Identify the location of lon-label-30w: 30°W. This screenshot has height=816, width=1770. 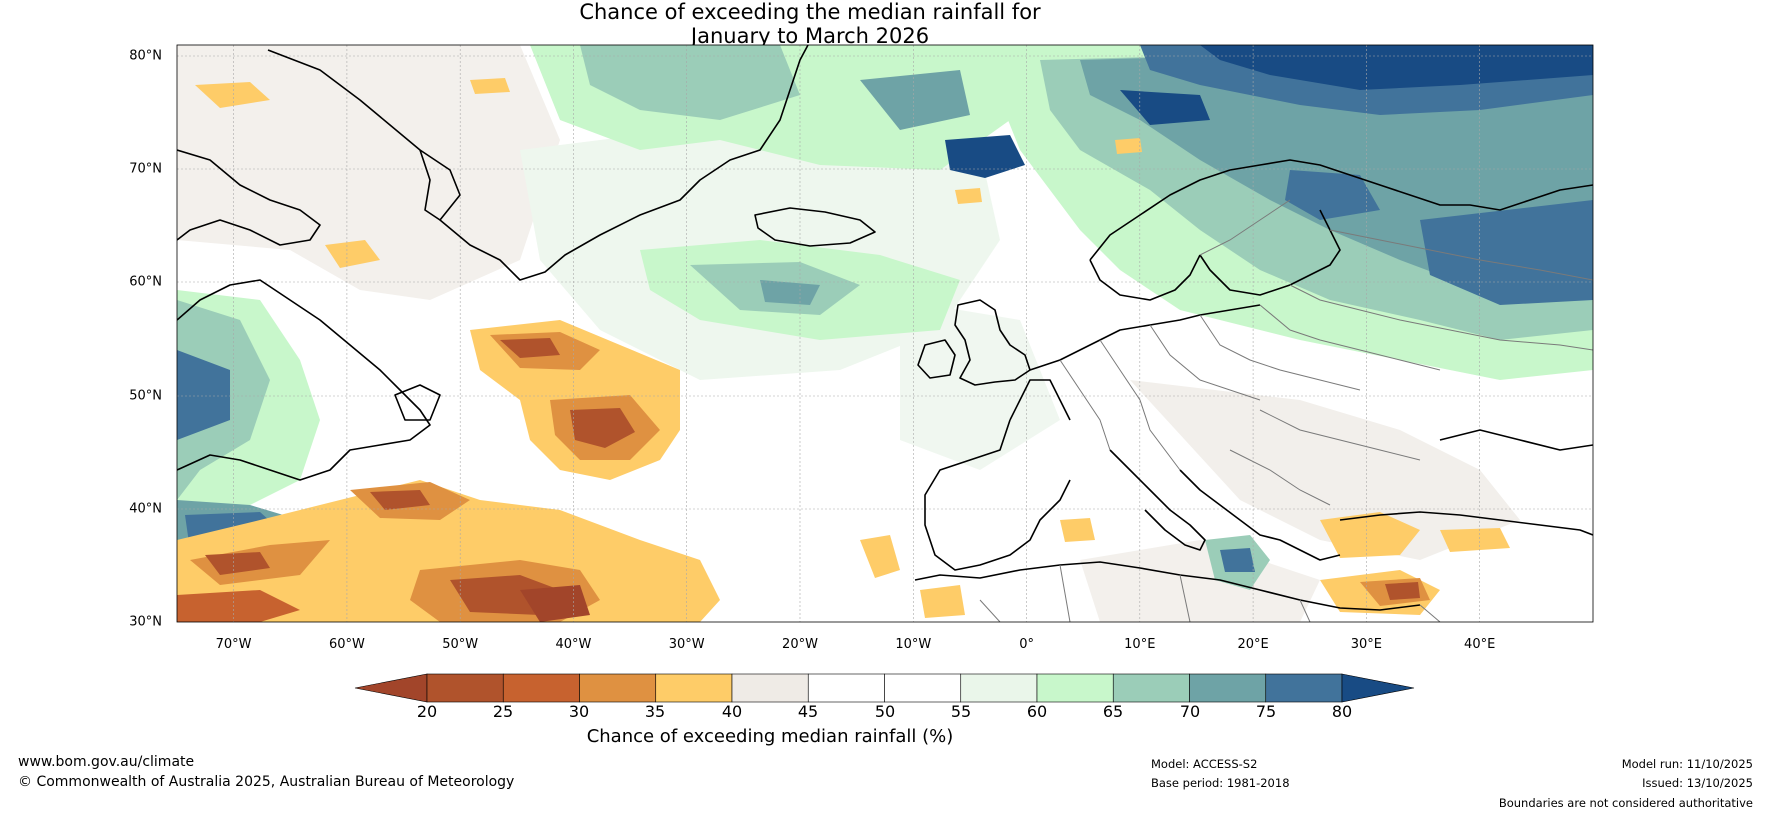
(686, 644).